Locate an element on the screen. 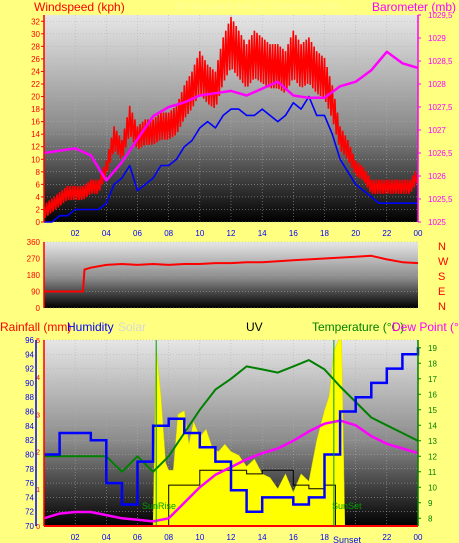 The height and width of the screenshot is (543, 459). windspeed-tick: 14 is located at coordinates (35, 134).